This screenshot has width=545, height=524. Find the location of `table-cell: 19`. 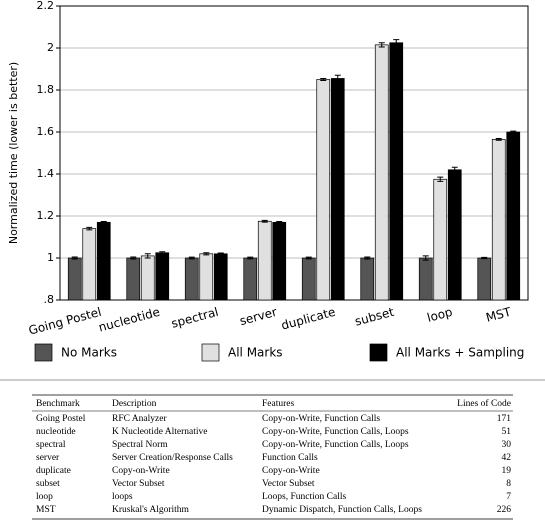

table-cell: 19 is located at coordinates (507, 471).